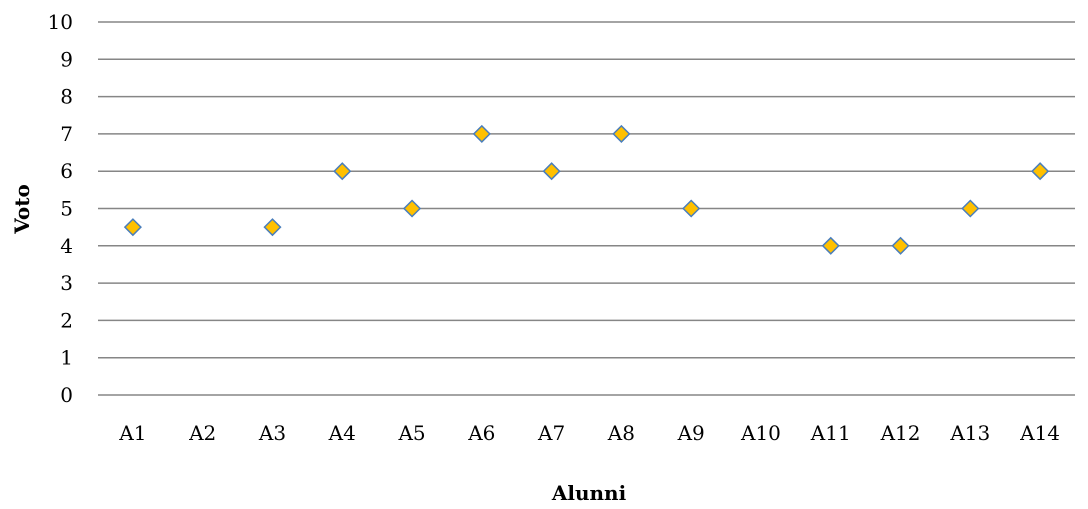 The height and width of the screenshot is (509, 1088). Describe the element at coordinates (589, 433) in the screenshot. I see `x-axis-tick-labels: A1 A2 A3 A4 A5 A6 A7 A8 A9 A10 A11 A12 A13 A14` at that location.